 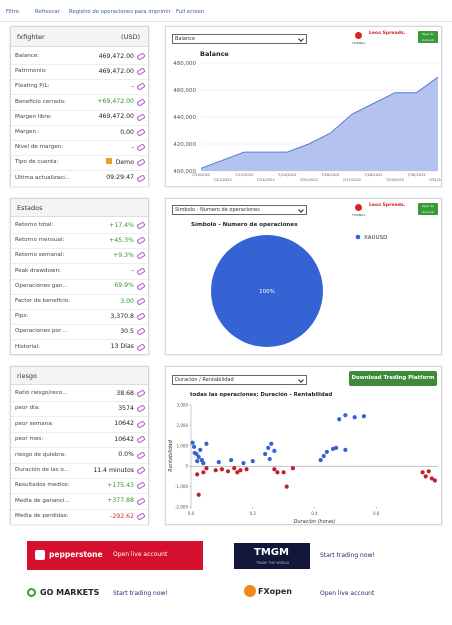 What do you see at coordinates (315, 521) in the screenshot?
I see `x-axis-title: Duración (horas)` at bounding box center [315, 521].